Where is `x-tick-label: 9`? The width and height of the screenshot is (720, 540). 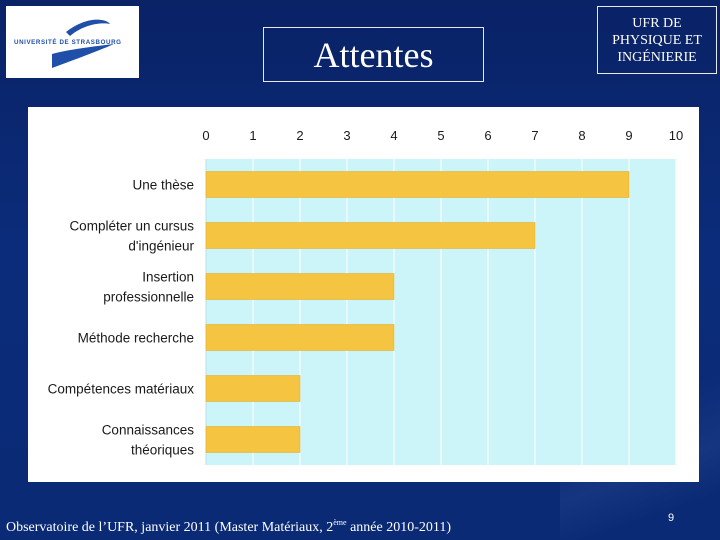
x-tick-label: 9 is located at coordinates (628, 135).